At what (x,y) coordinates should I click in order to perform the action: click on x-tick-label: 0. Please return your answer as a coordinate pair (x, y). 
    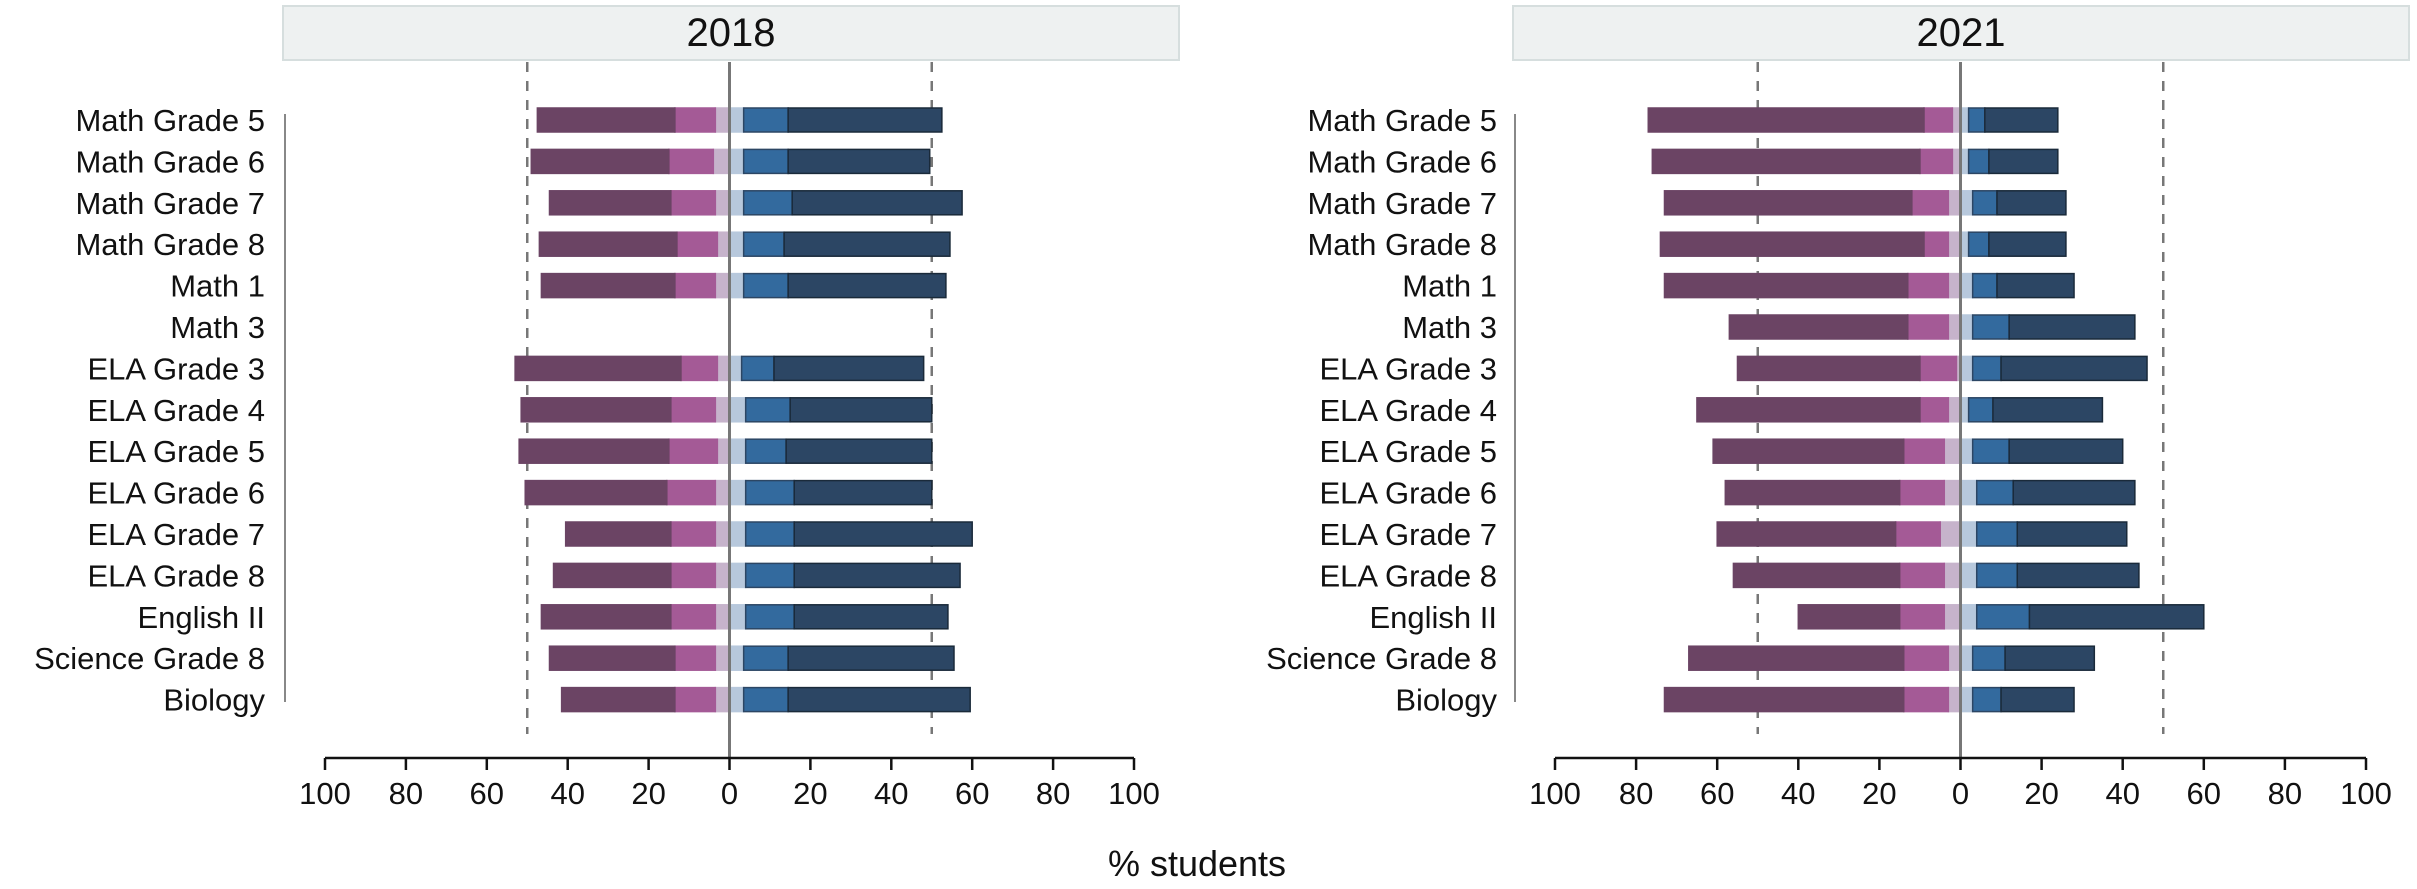
    Looking at the image, I should click on (729, 793).